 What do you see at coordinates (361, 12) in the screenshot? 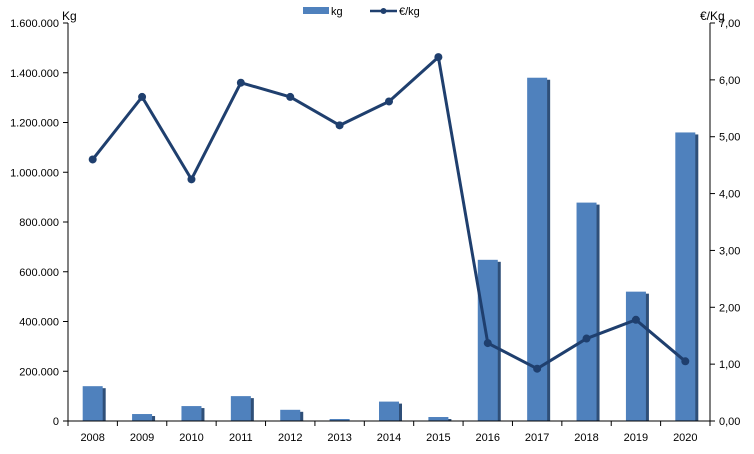
I see `legend: kg €/kg` at bounding box center [361, 12].